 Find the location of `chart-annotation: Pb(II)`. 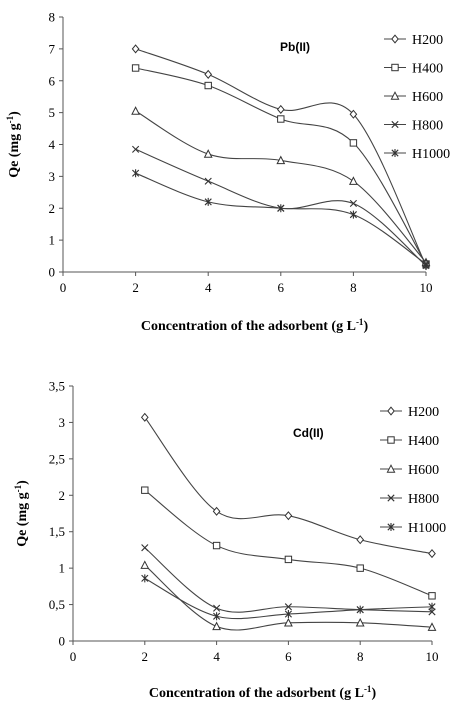

chart-annotation: Pb(II) is located at coordinates (295, 47).